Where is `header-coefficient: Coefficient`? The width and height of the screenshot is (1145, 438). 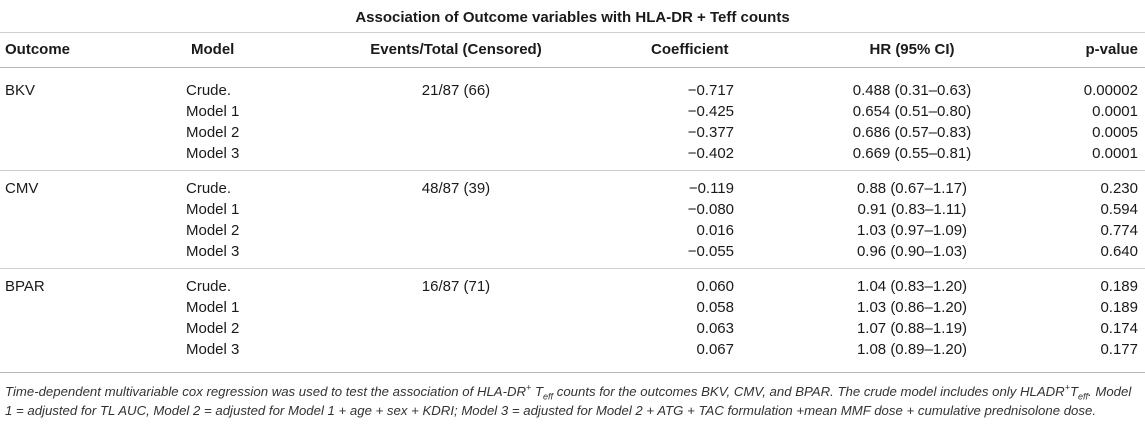 header-coefficient: Coefficient is located at coordinates (690, 49).